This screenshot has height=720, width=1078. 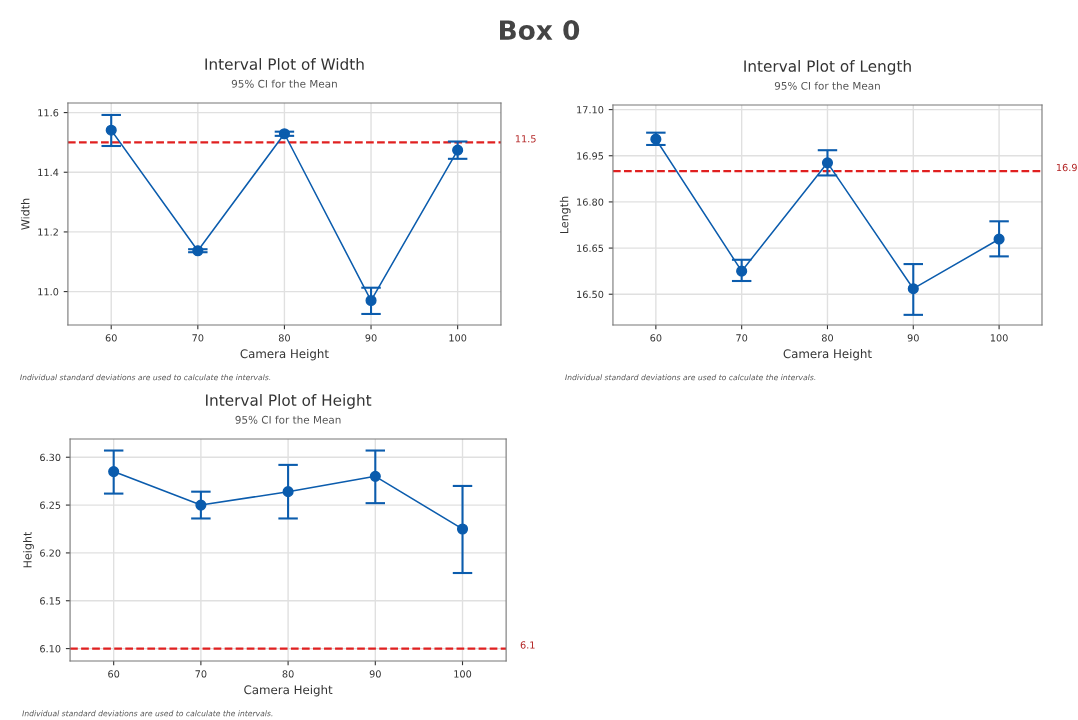 I want to click on chart-title: Interval Plot of Width, so click(x=284, y=64).